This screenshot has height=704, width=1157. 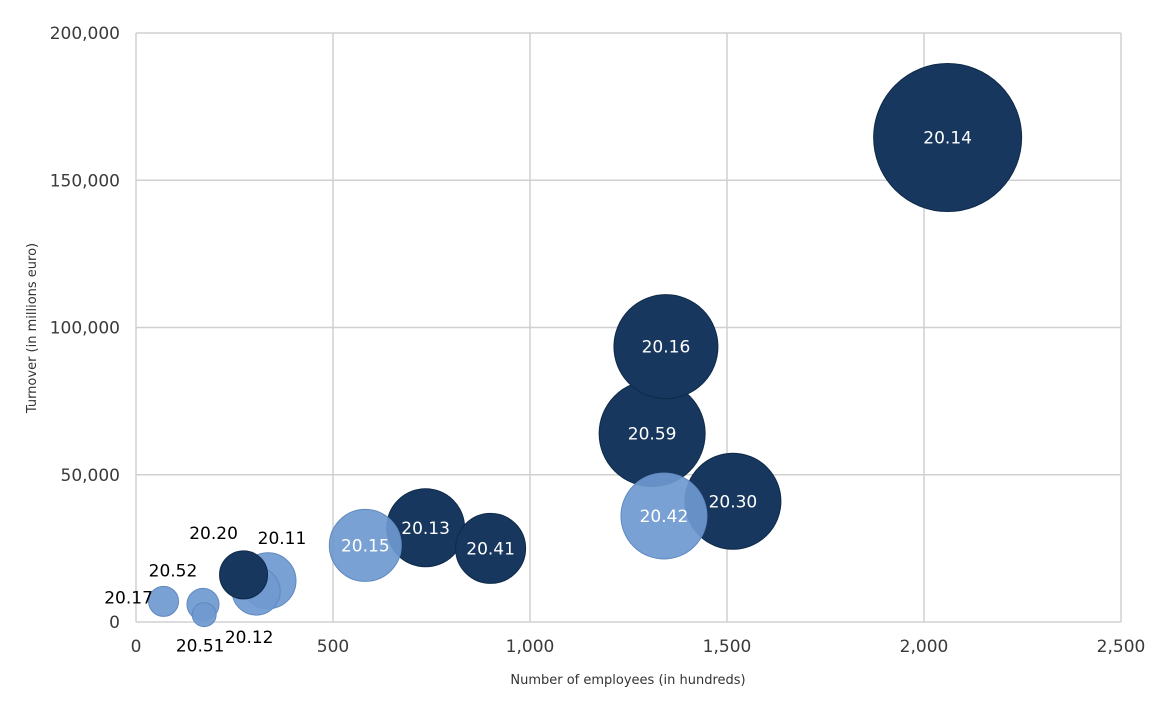 What do you see at coordinates (114, 623) in the screenshot?
I see `y-tick-label-0: 0` at bounding box center [114, 623].